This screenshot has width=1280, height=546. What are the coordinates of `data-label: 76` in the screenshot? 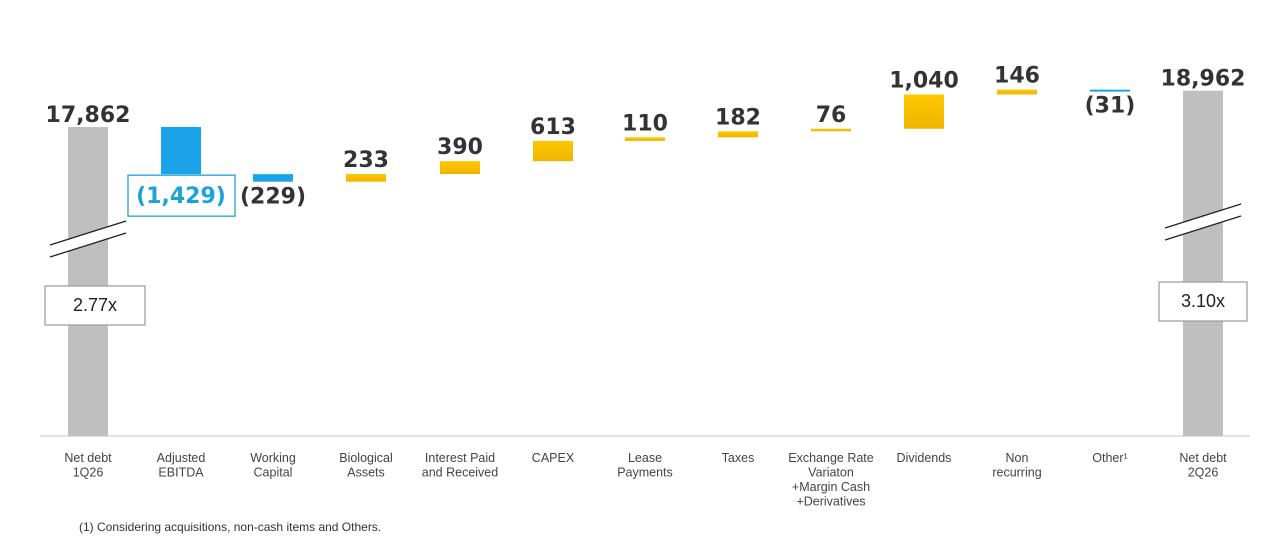 It's located at (831, 115).